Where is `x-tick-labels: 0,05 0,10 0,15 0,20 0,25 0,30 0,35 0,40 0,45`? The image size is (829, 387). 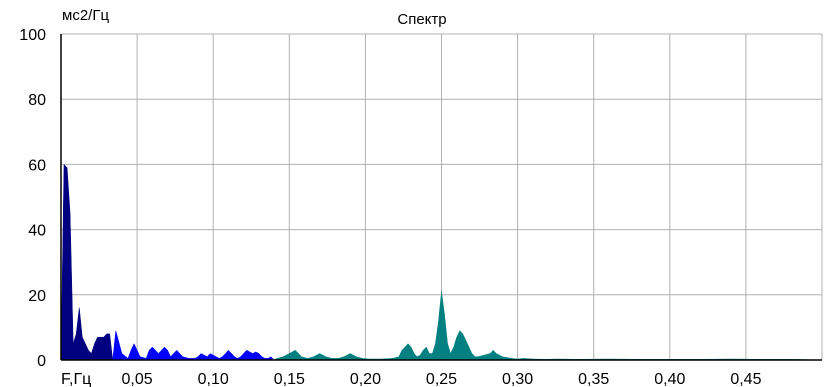 x-tick-labels: 0,05 0,10 0,15 0,20 0,25 0,30 0,35 0,40 0,45 is located at coordinates (442, 379).